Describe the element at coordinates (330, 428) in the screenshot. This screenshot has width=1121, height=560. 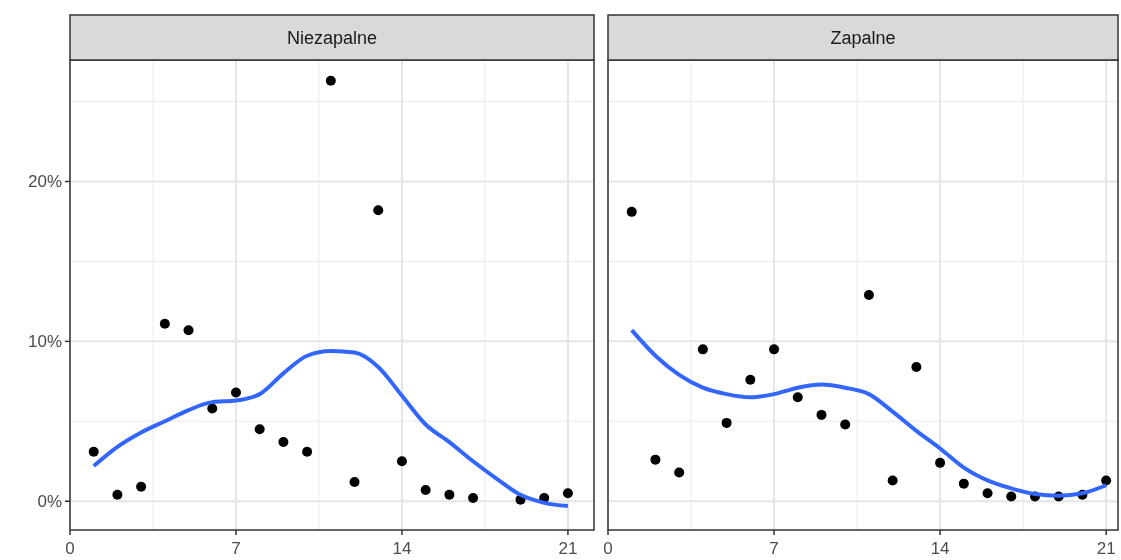
I see `line-series` at that location.